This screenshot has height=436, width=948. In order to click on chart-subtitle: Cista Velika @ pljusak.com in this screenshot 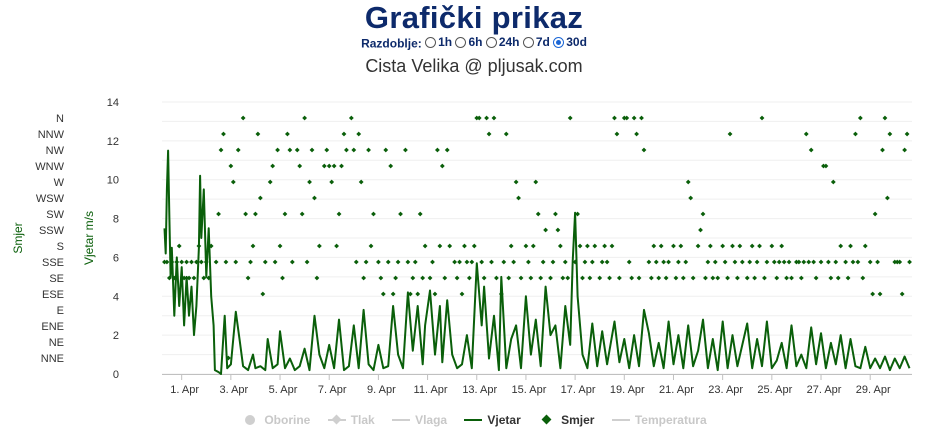, I will do `click(474, 66)`.